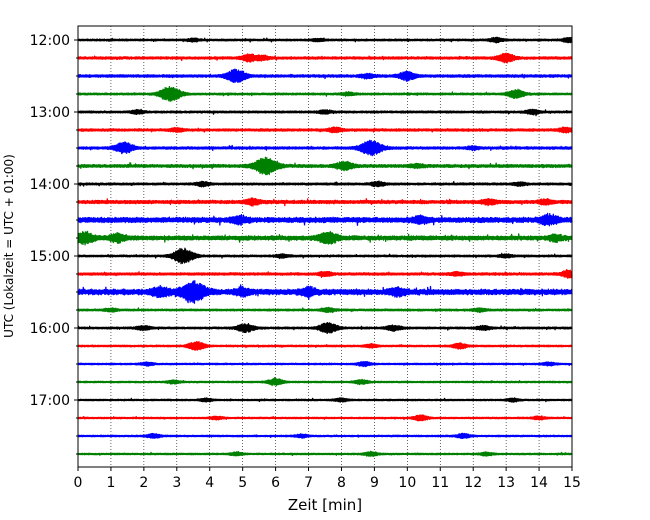  I want to click on y-tick-label: 16:00, so click(50, 329).